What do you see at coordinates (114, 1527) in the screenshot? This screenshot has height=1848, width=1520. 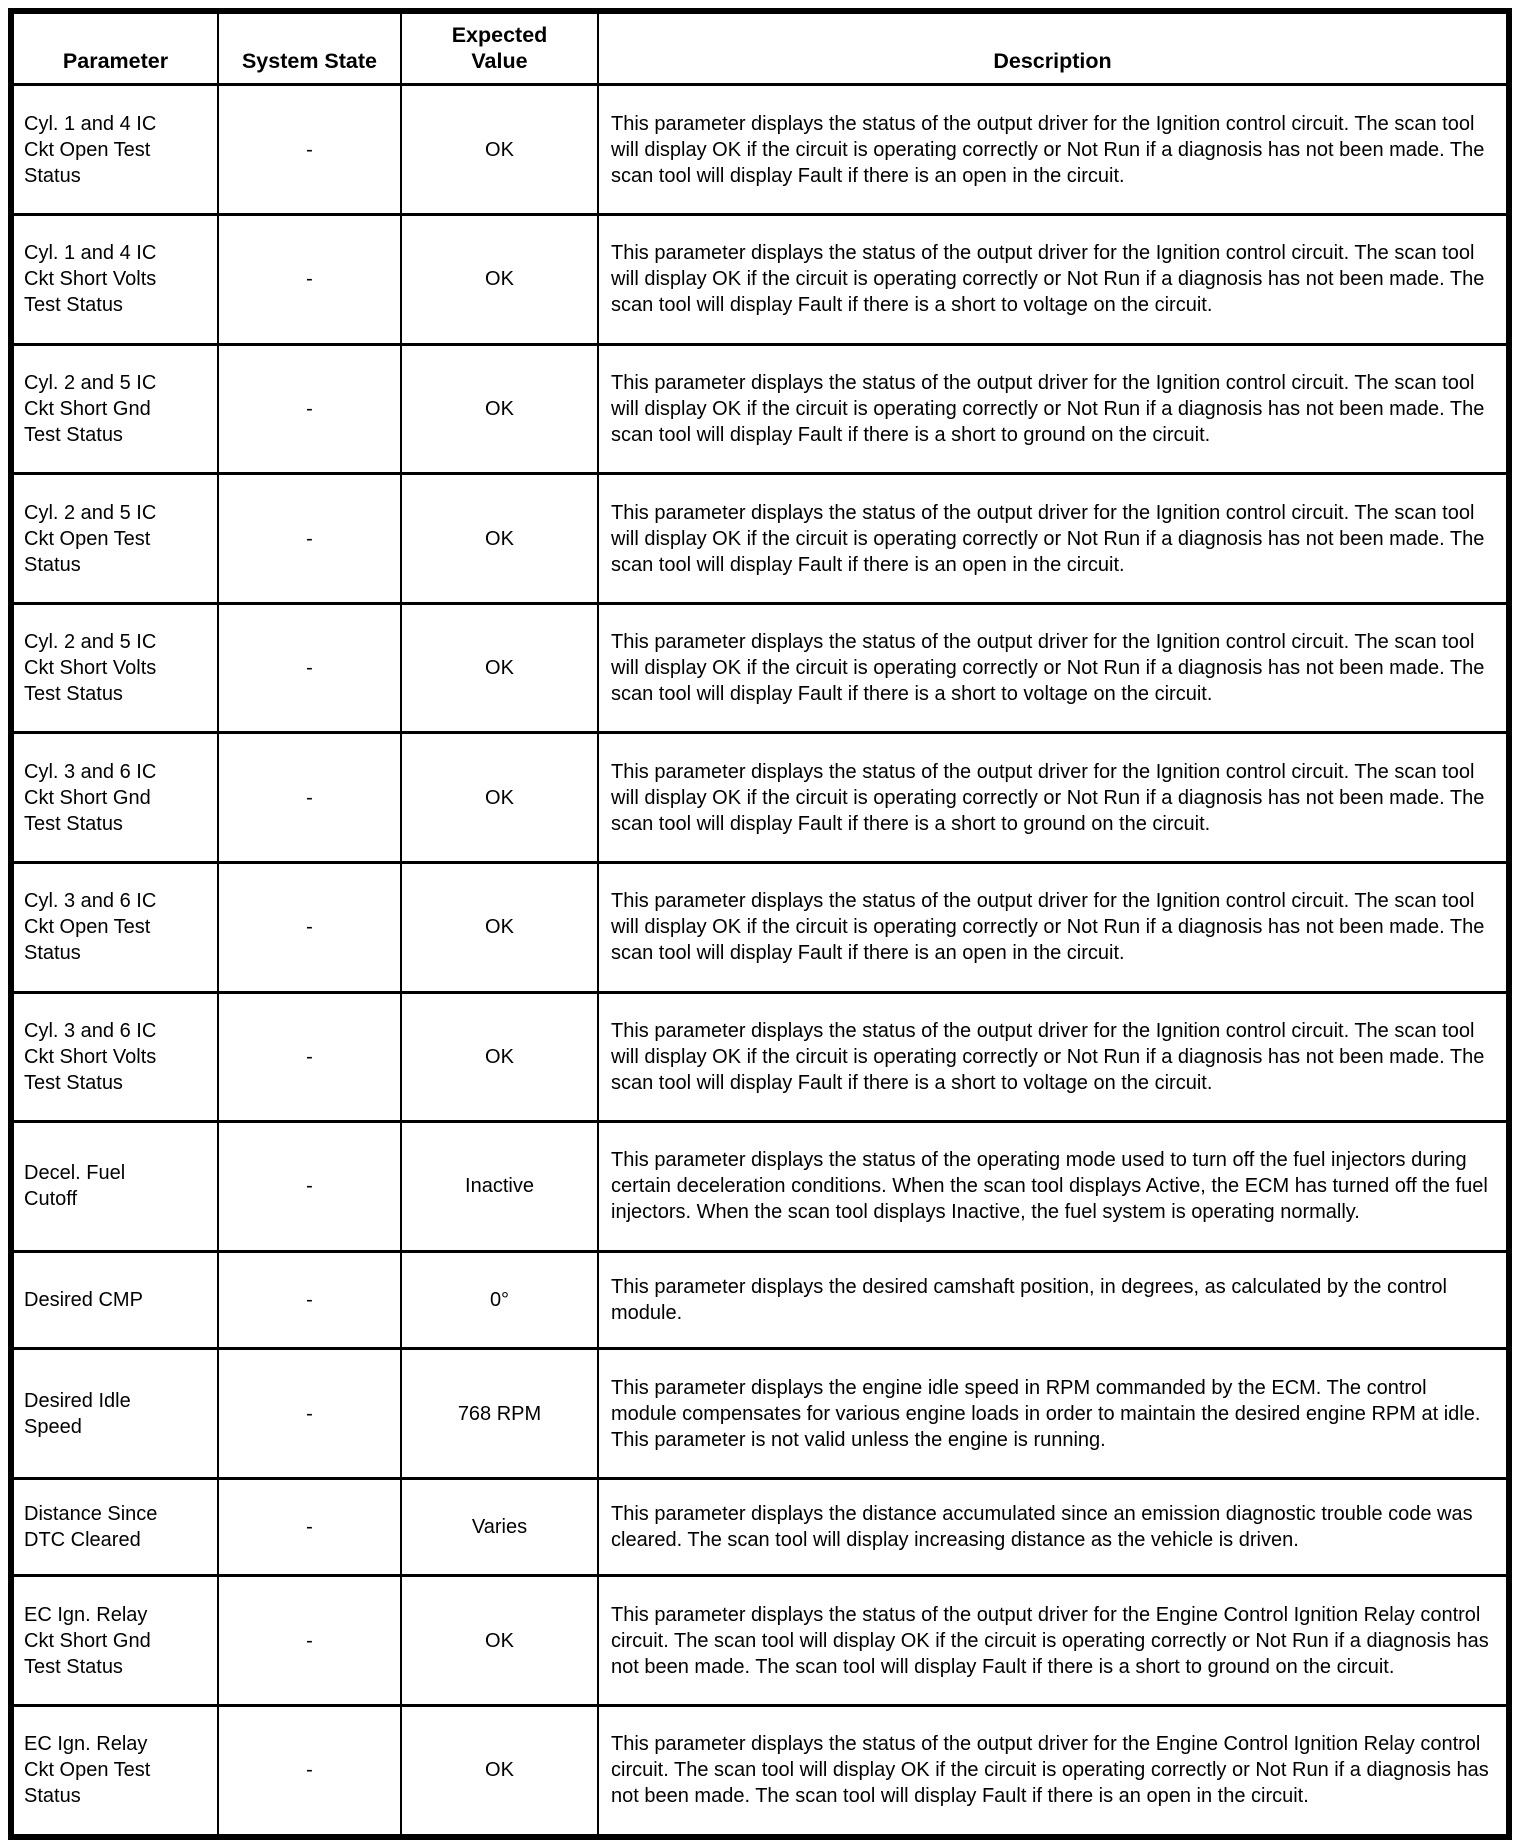 I see `parameter-cell: Distance Since DTC Cleared` at bounding box center [114, 1527].